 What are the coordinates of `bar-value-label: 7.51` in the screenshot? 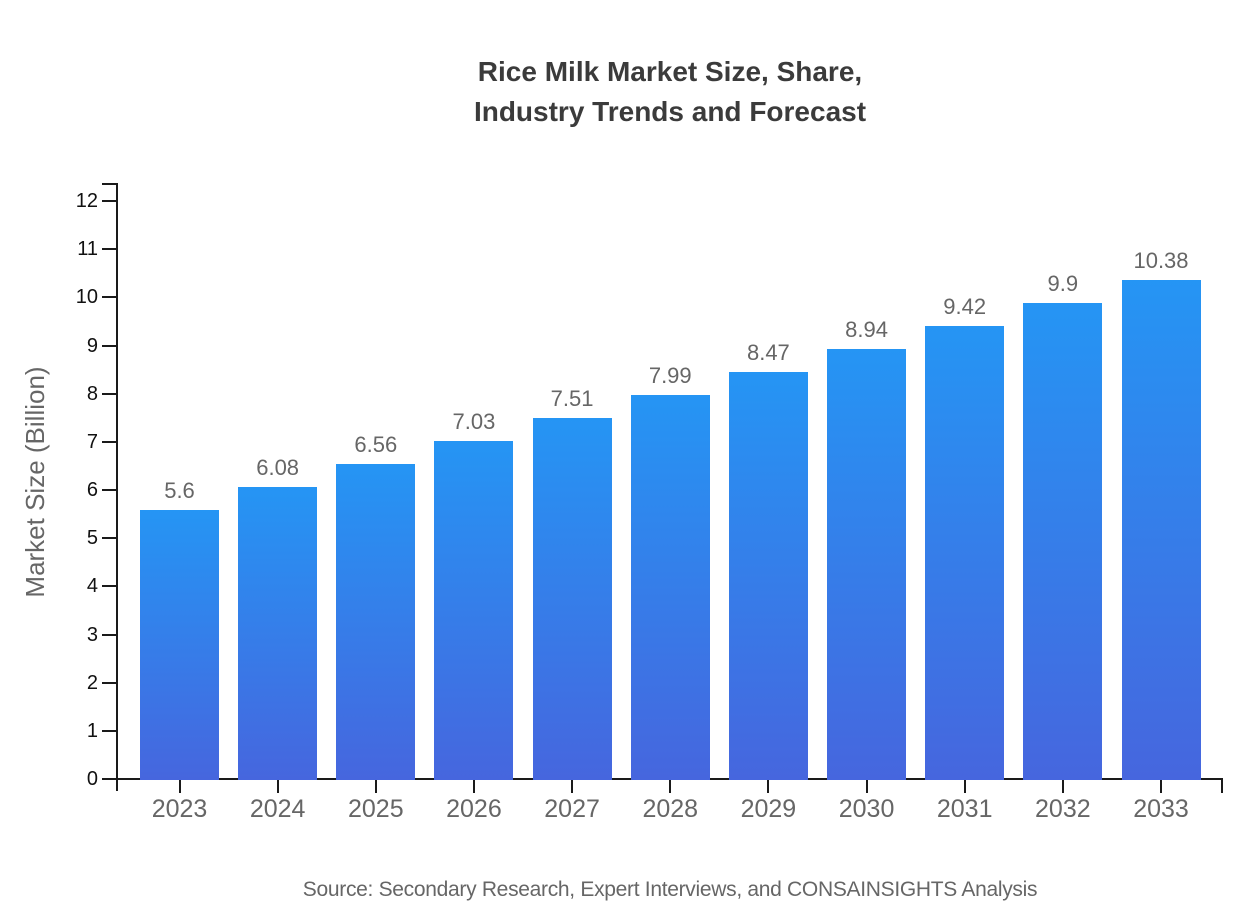 It's located at (572, 399).